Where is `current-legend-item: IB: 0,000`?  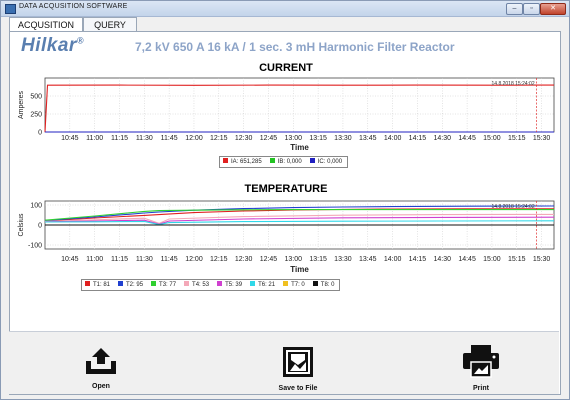 current-legend-item: IB: 0,000 is located at coordinates (285, 162).